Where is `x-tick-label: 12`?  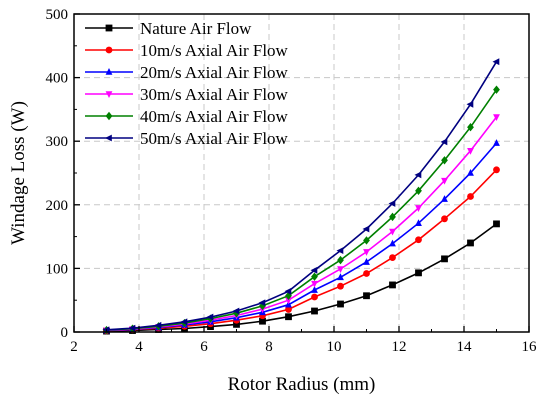
x-tick-label: 12 is located at coordinates (399, 347).